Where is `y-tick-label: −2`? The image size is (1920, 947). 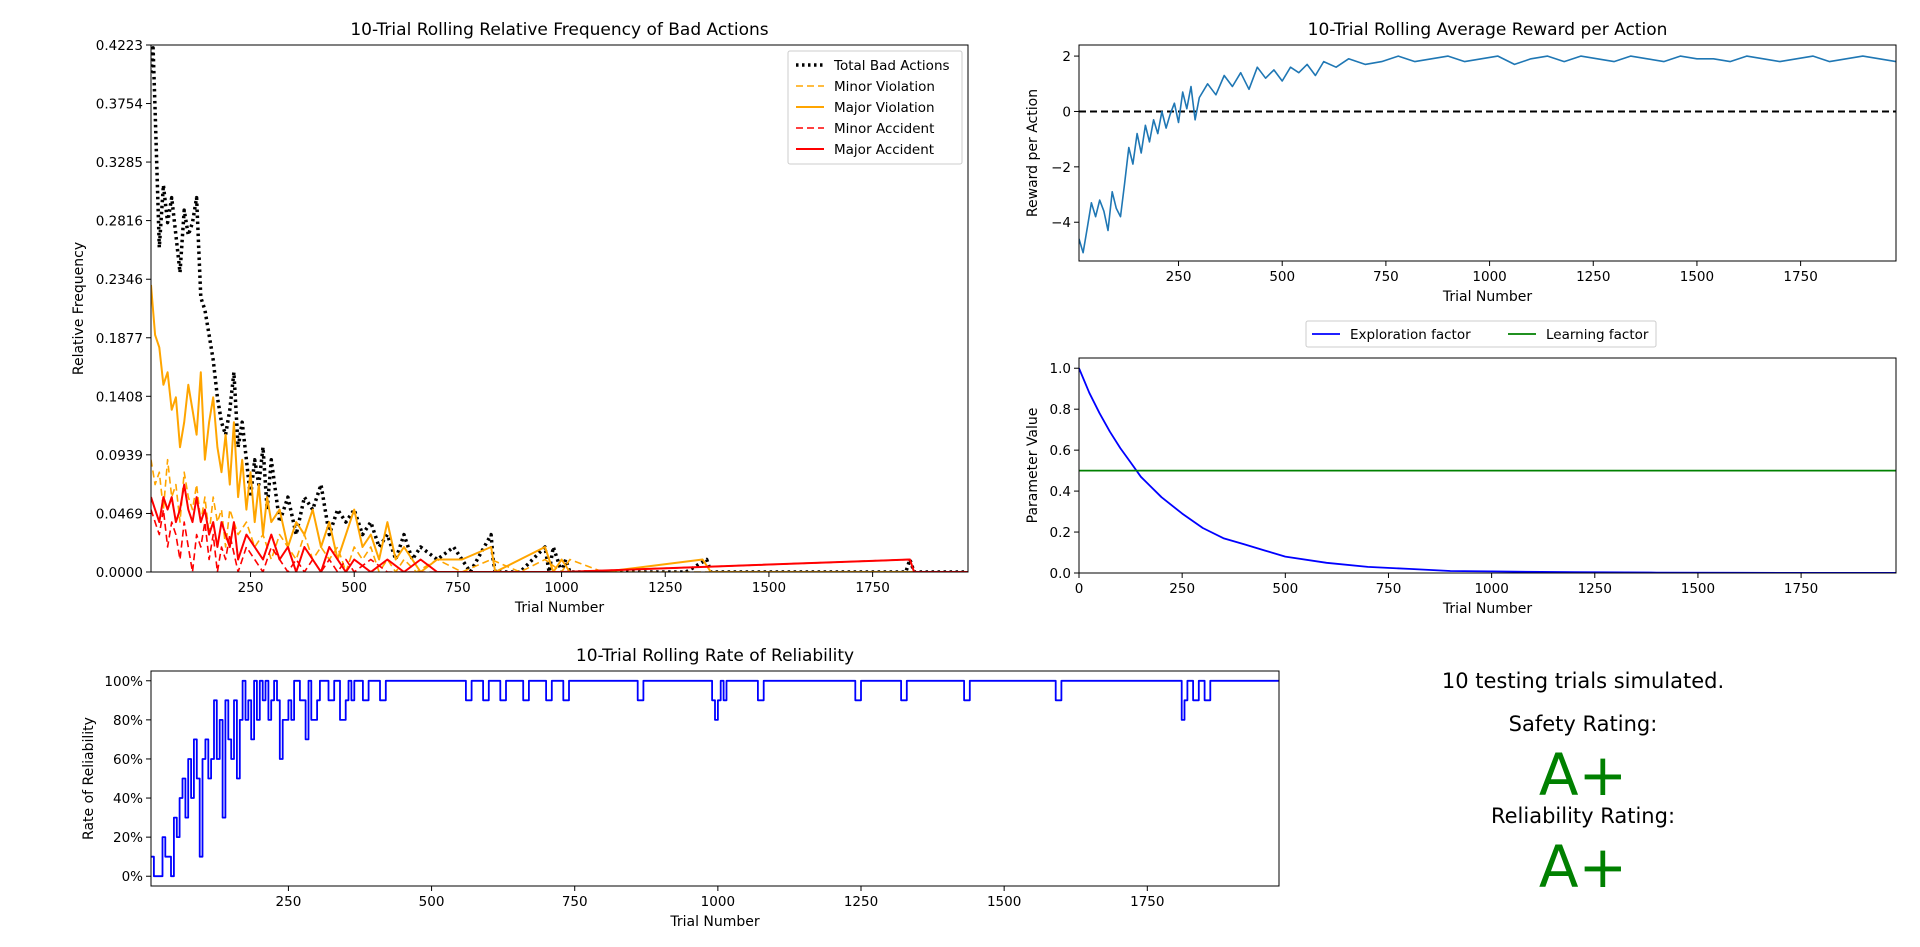
y-tick-label: −2 is located at coordinates (1061, 168).